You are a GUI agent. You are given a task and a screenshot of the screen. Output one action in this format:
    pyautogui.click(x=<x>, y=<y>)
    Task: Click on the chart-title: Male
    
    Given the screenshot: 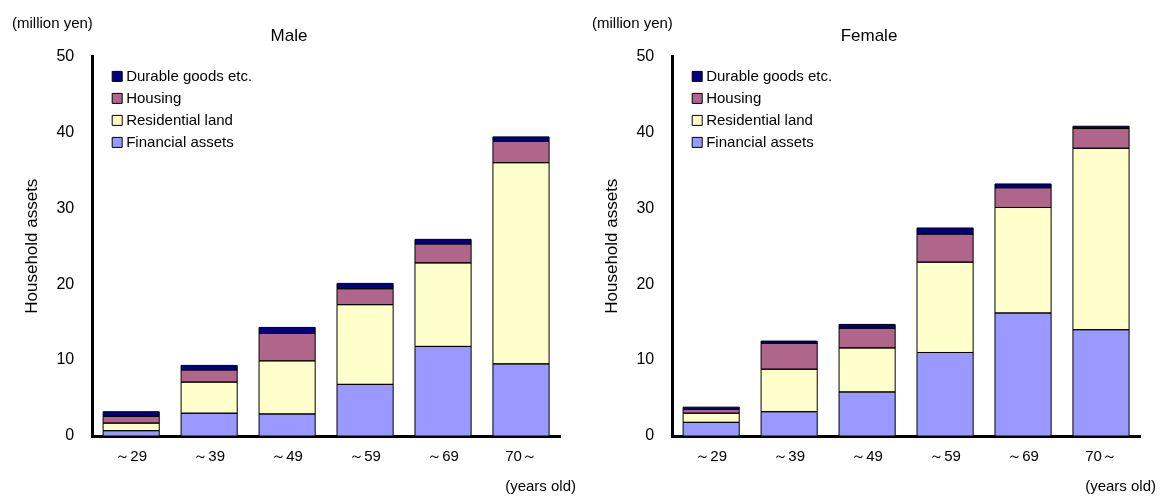 What is the action you would take?
    pyautogui.click(x=289, y=35)
    